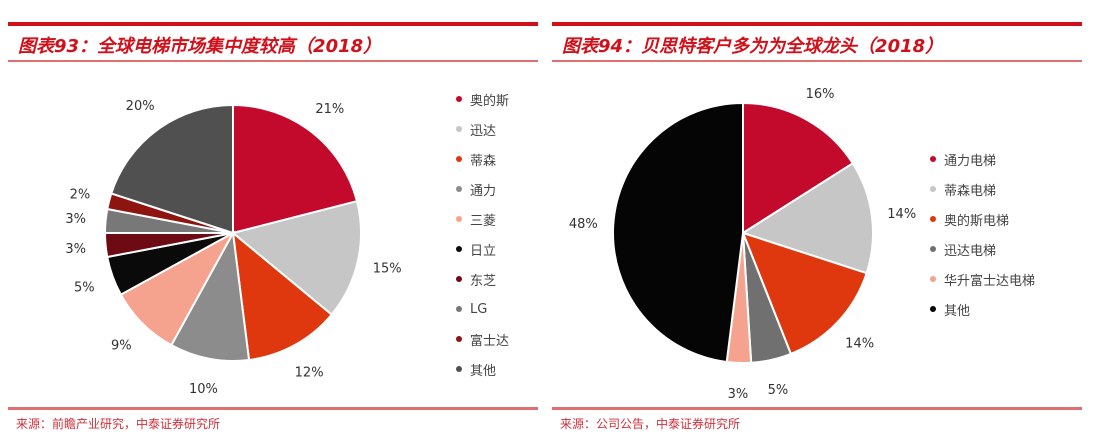 The image size is (1108, 444). I want to click on legend-label: 奥的斯电梯, so click(977, 221).